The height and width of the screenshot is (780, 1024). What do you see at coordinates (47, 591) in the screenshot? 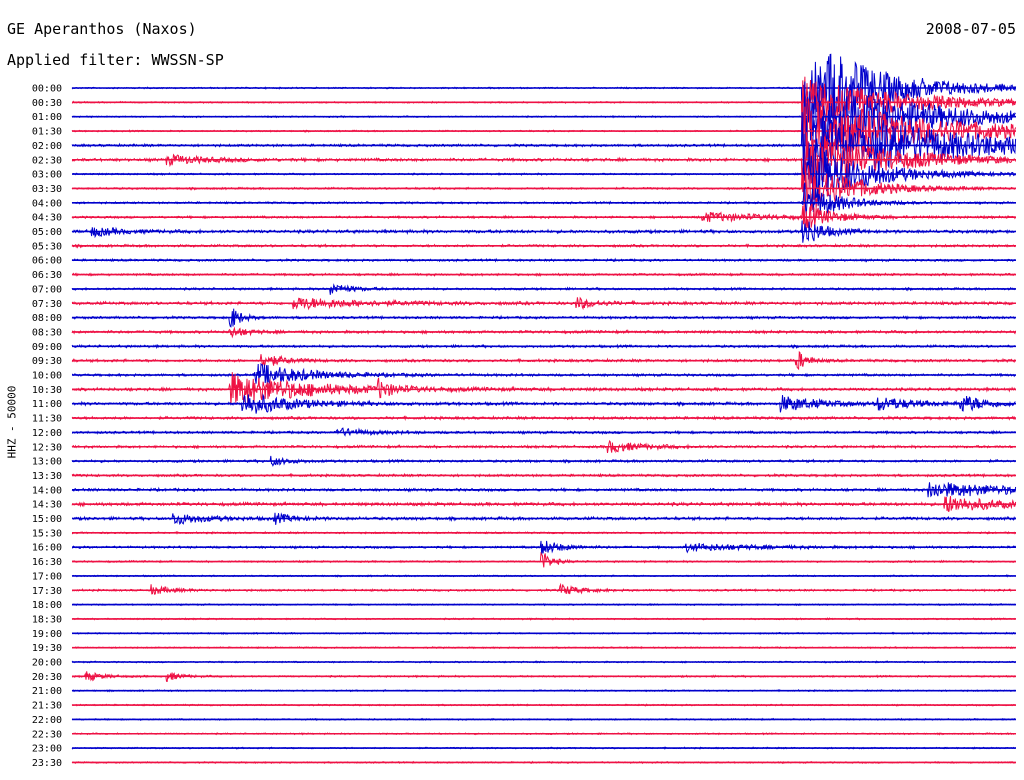
I see `row-time-label: 17:30` at bounding box center [47, 591].